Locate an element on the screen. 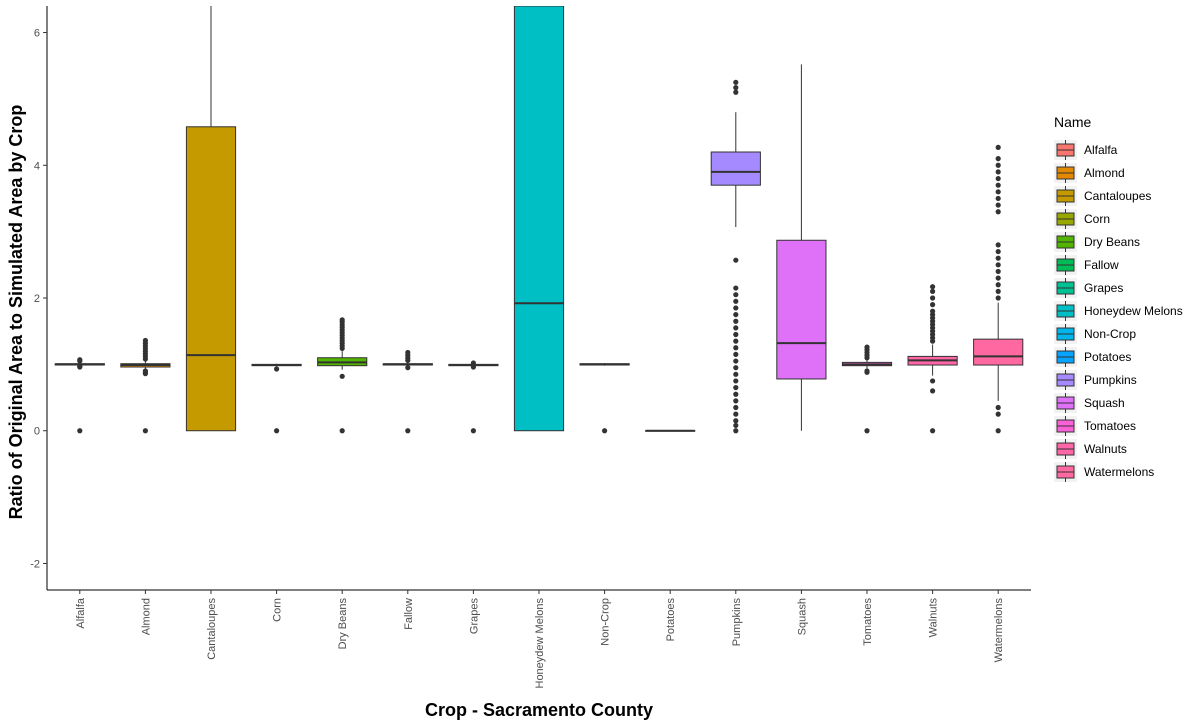 The width and height of the screenshot is (1200, 727). legend-label: Fallow is located at coordinates (1101, 265).